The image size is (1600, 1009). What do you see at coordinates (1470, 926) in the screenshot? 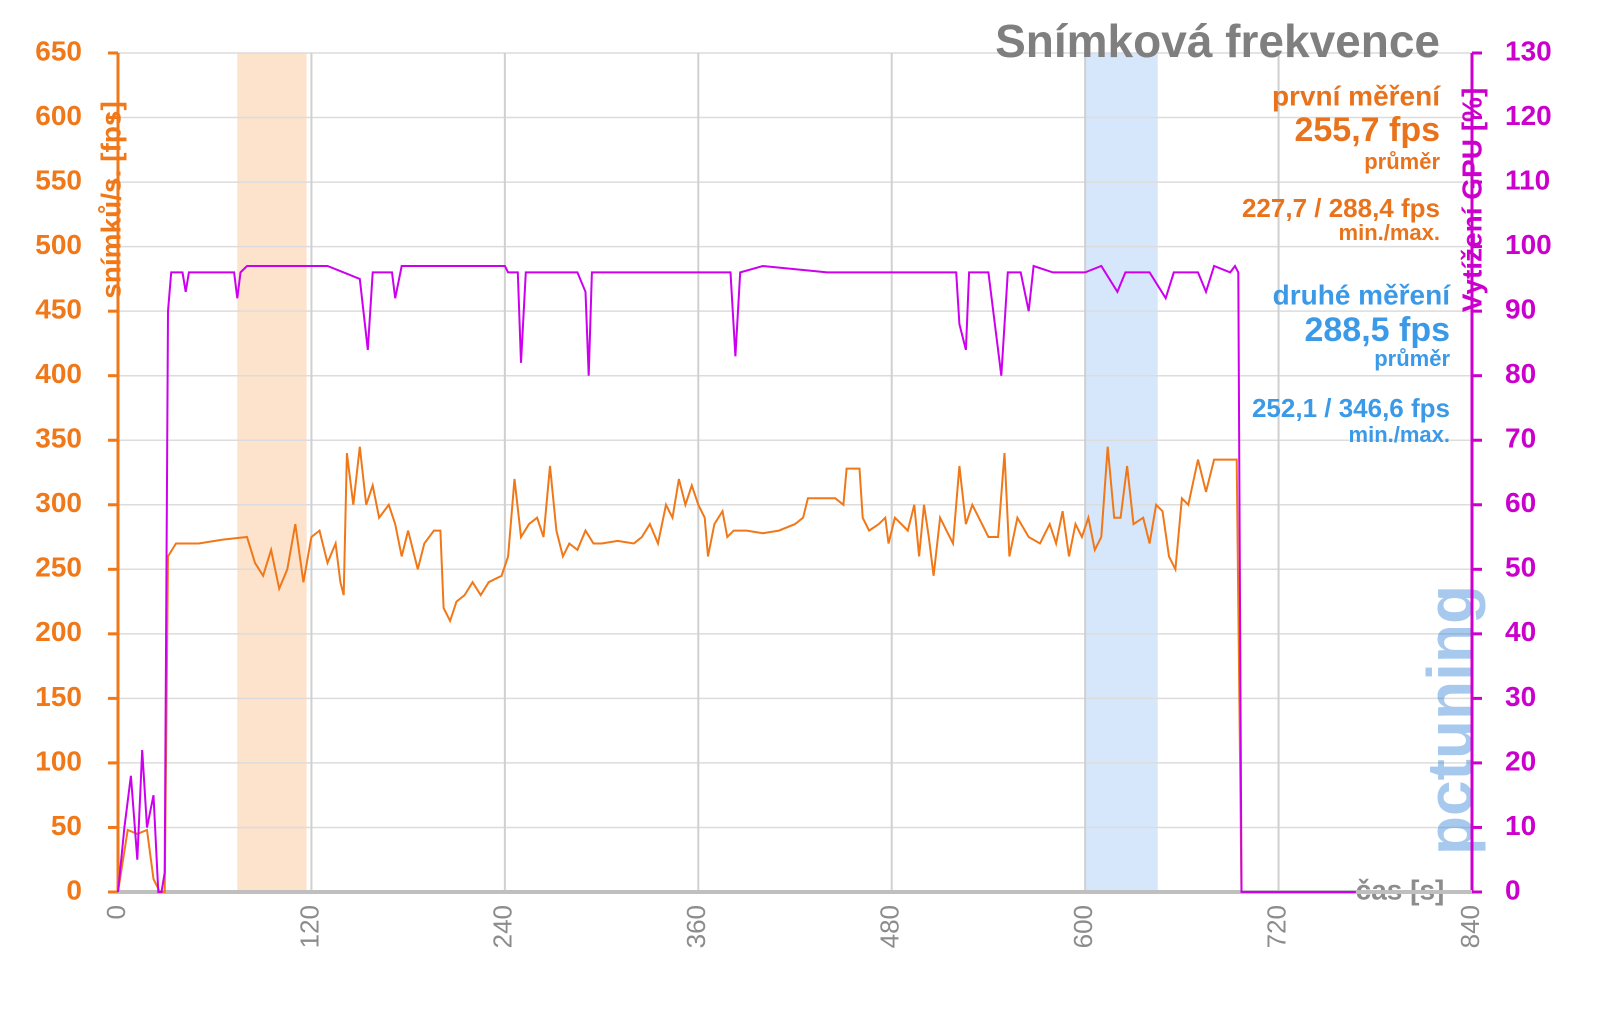
I see `x-tick-label: 840` at bounding box center [1470, 926].